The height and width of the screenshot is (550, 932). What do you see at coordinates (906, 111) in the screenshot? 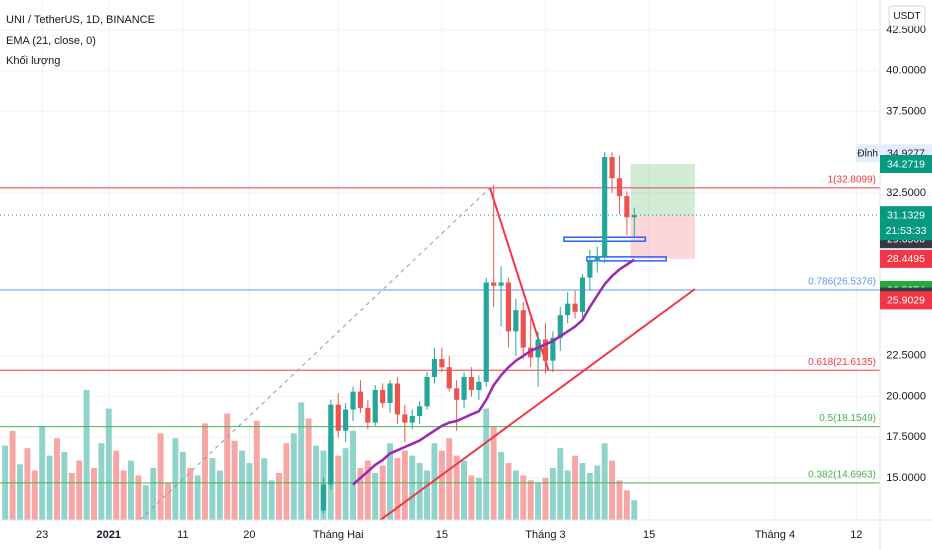
I see `y-tick-label: 37.5000` at bounding box center [906, 111].